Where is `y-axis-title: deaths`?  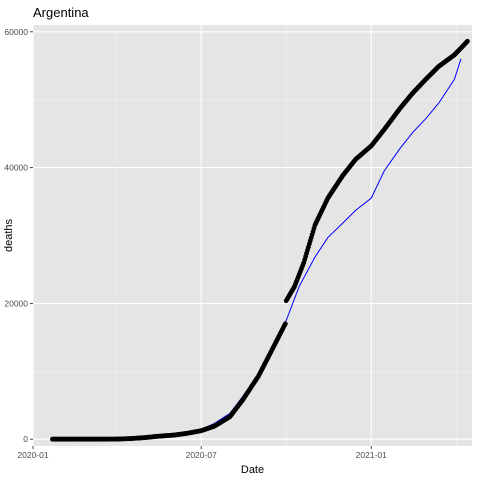
y-axis-title: deaths is located at coordinates (9, 235).